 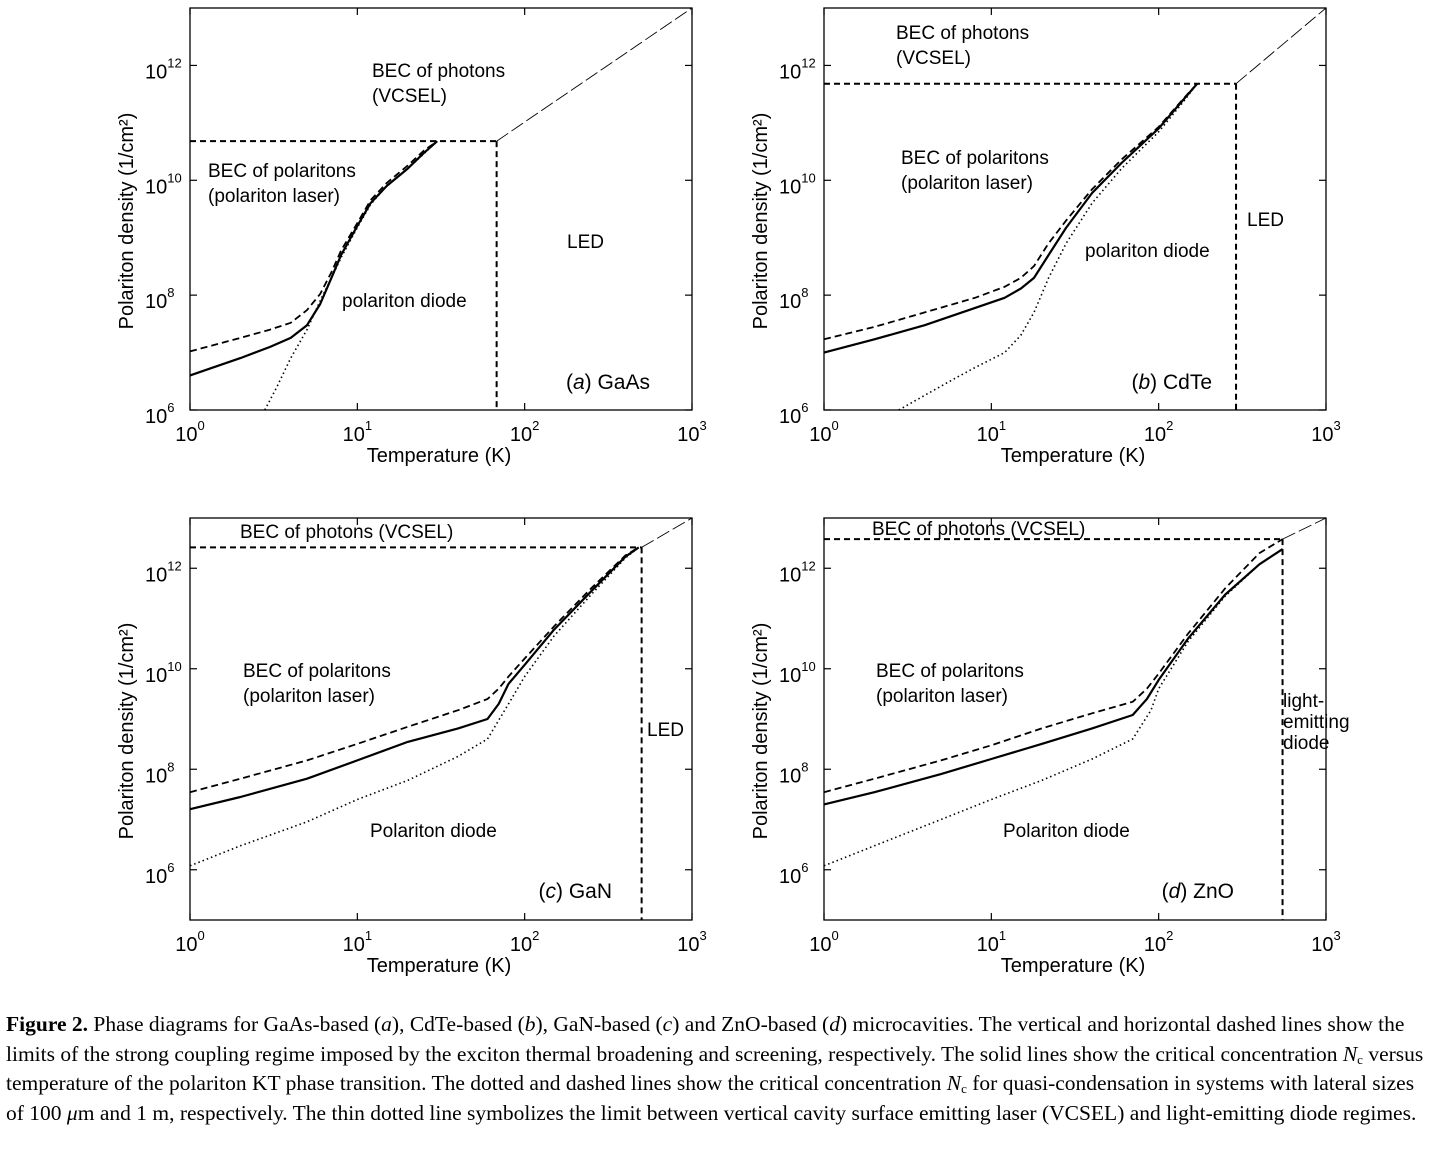 I want to click on caption-segment: μ, so click(x=72, y=1112).